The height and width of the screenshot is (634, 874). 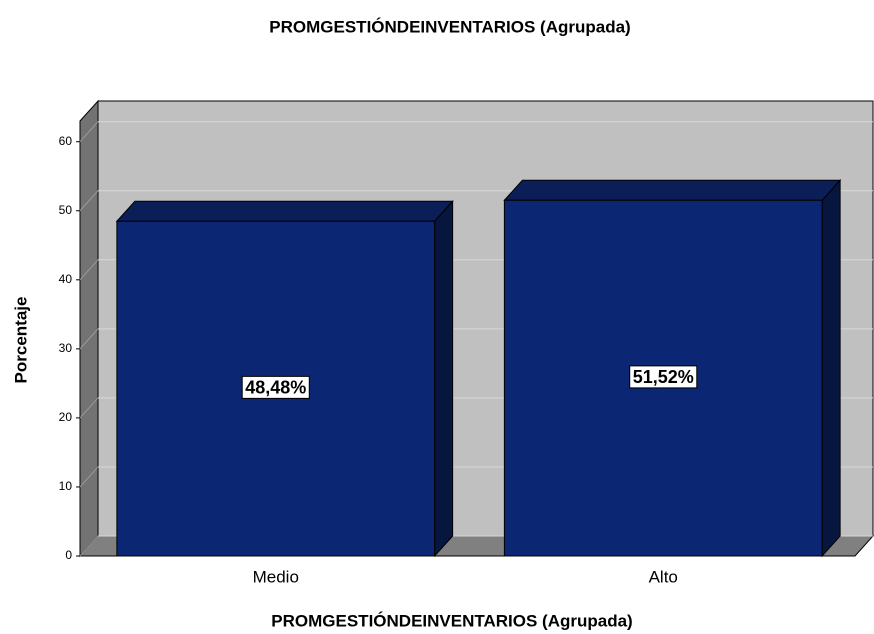 What do you see at coordinates (66, 279) in the screenshot?
I see `y-tick-label: 40` at bounding box center [66, 279].